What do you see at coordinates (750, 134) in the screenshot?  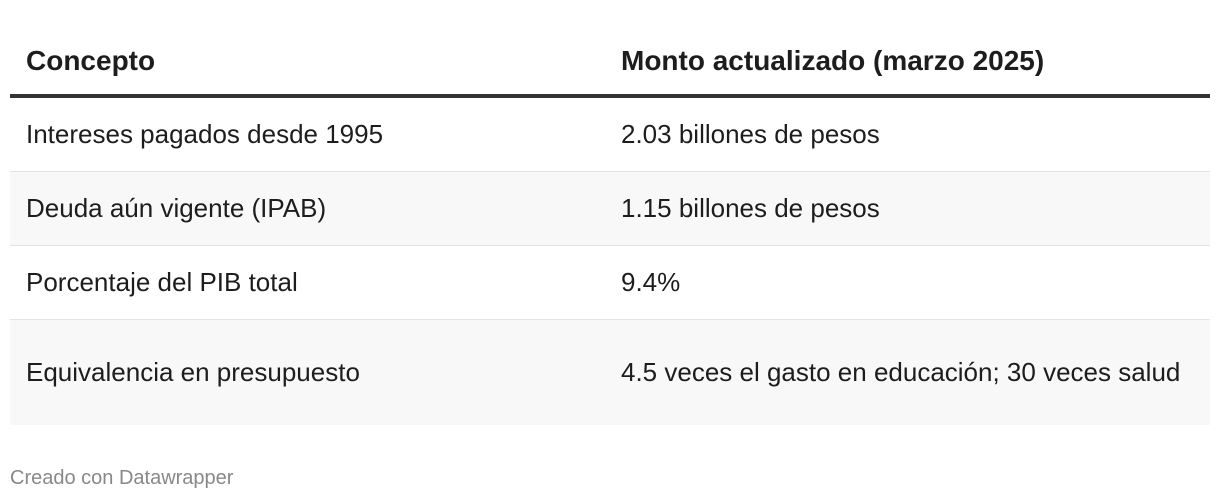 I see `cell-monto: 2.03 billones de pesos` at bounding box center [750, 134].